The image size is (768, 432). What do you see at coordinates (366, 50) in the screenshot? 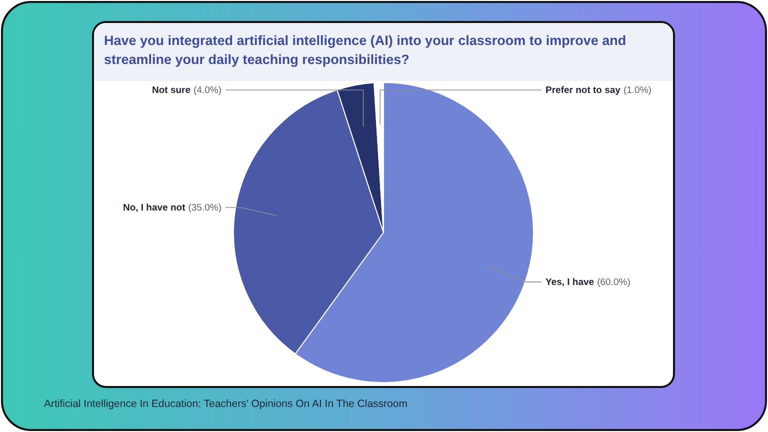
I see `chart-title: Have you integrated artificial intelligence (AI) into your classroom to improve and streamline your daily teaching responsibilities?` at bounding box center [366, 50].